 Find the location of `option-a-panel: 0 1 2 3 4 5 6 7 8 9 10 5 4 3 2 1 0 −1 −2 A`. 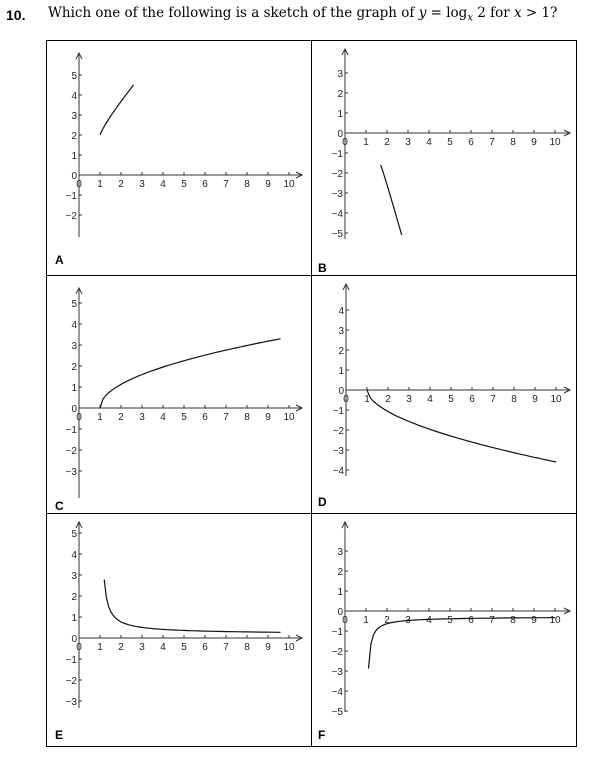

option-a-panel: 0 1 2 3 4 5 6 7 8 9 10 5 4 3 2 1 0 −1 −2 A is located at coordinates (179, 158).